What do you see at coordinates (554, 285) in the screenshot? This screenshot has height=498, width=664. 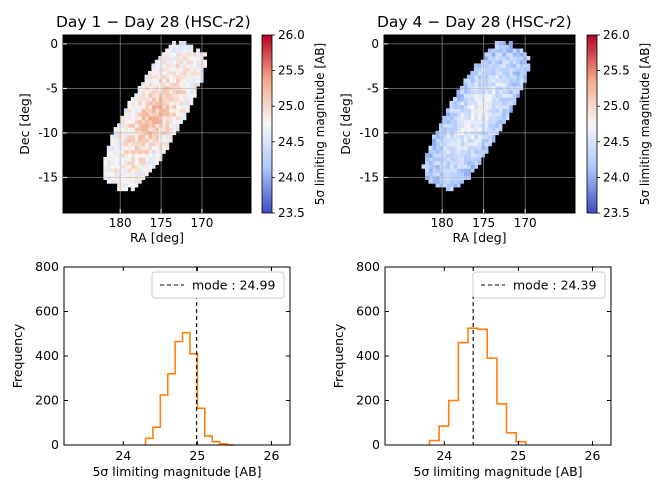 I see `legend-label: mode : 24.39` at bounding box center [554, 285].